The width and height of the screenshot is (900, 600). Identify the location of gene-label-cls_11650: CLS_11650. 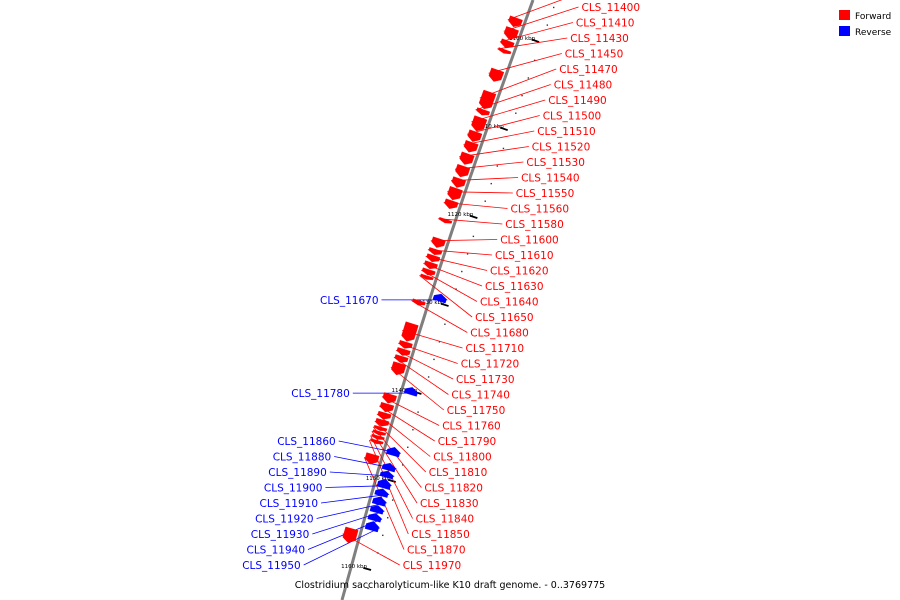
(504, 318).